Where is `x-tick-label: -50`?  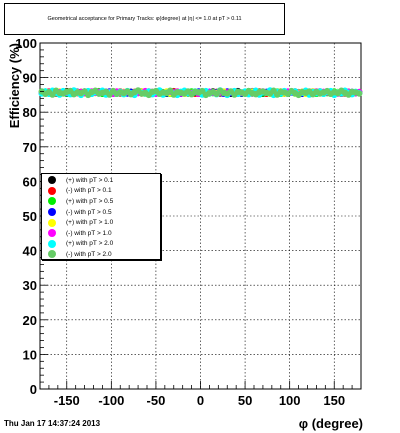 x-tick-label: -50 is located at coordinates (156, 400).